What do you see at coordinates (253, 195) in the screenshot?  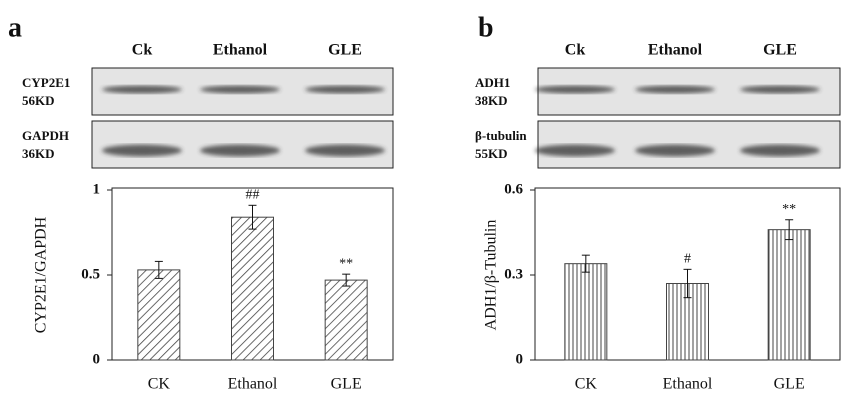 I see `significance-marker: ##` at bounding box center [253, 195].